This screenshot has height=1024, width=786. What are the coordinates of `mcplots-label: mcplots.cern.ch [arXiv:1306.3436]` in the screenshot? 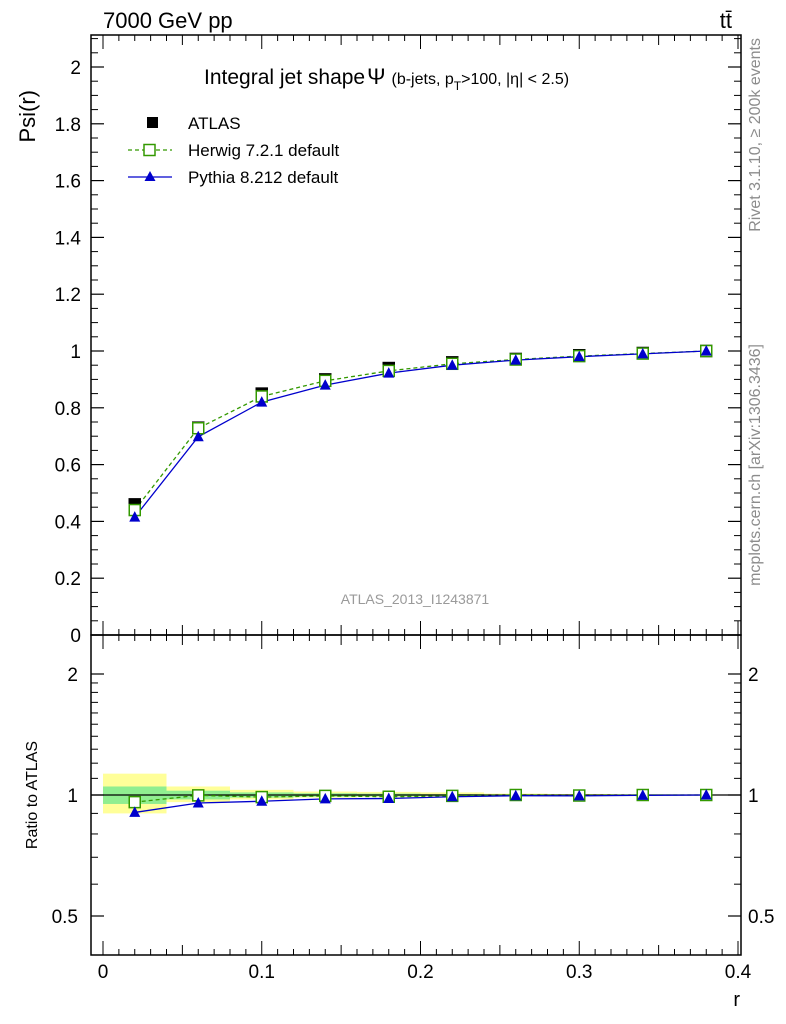 It's located at (755, 465).